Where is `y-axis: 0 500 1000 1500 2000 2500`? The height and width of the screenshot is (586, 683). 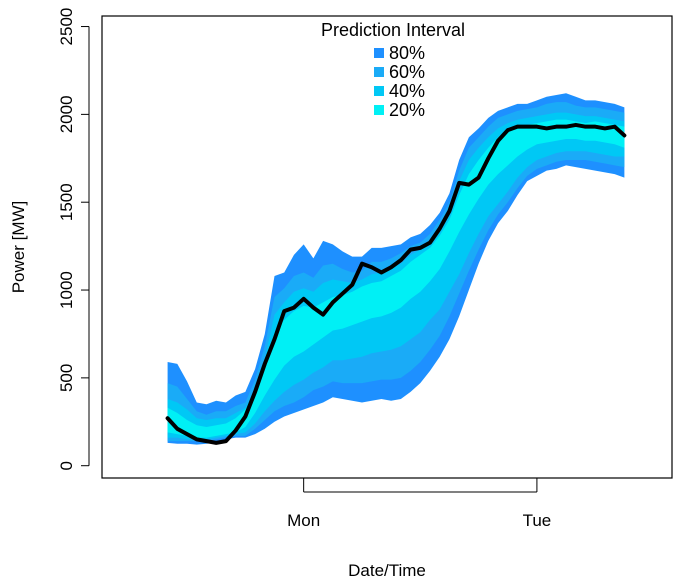
y-axis: 0 500 1000 1500 2000 2500 is located at coordinates (73, 239).